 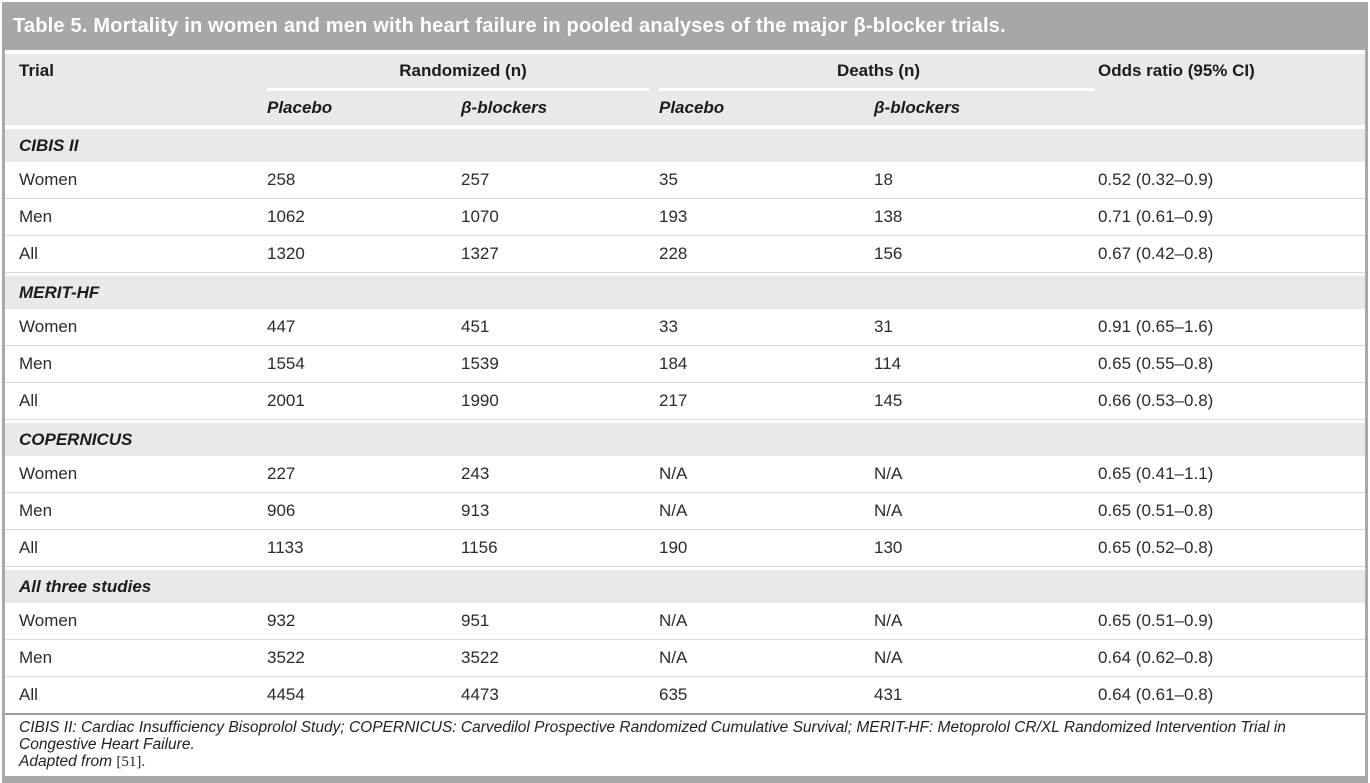 What do you see at coordinates (673, 363) in the screenshot?
I see `cell-deaths-placebo: 184` at bounding box center [673, 363].